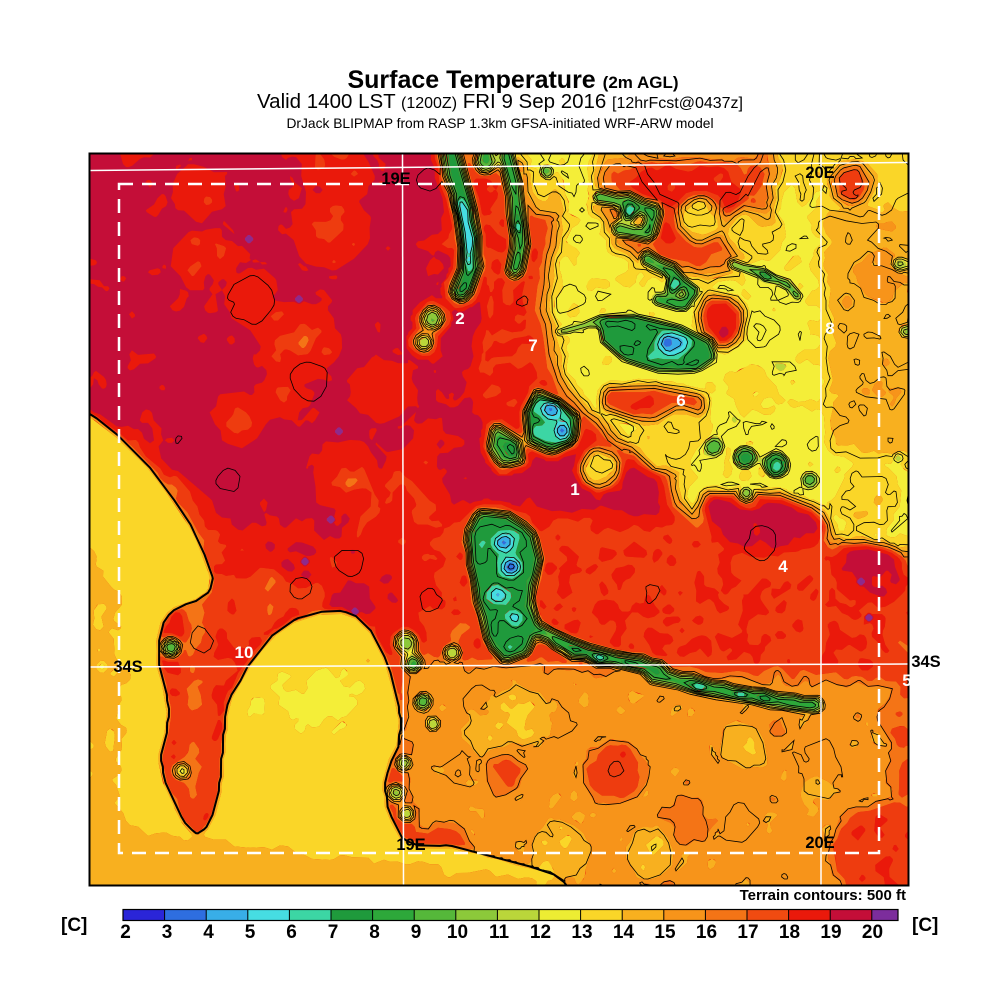 The image size is (1000, 1000). Describe the element at coordinates (872, 932) in the screenshot. I see `svg-text: 20` at that location.